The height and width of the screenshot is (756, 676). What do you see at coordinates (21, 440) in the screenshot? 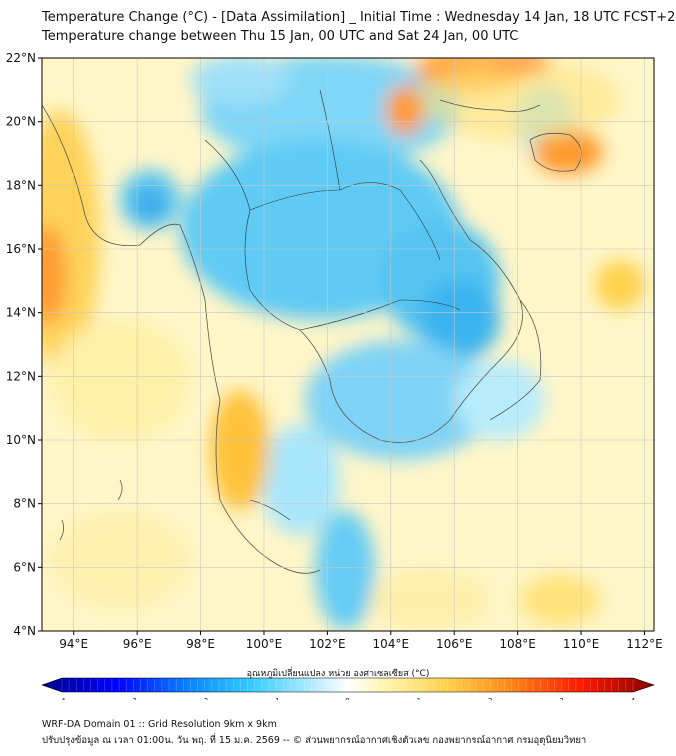
I see `lat-tick-label: 10°N` at bounding box center [21, 440].